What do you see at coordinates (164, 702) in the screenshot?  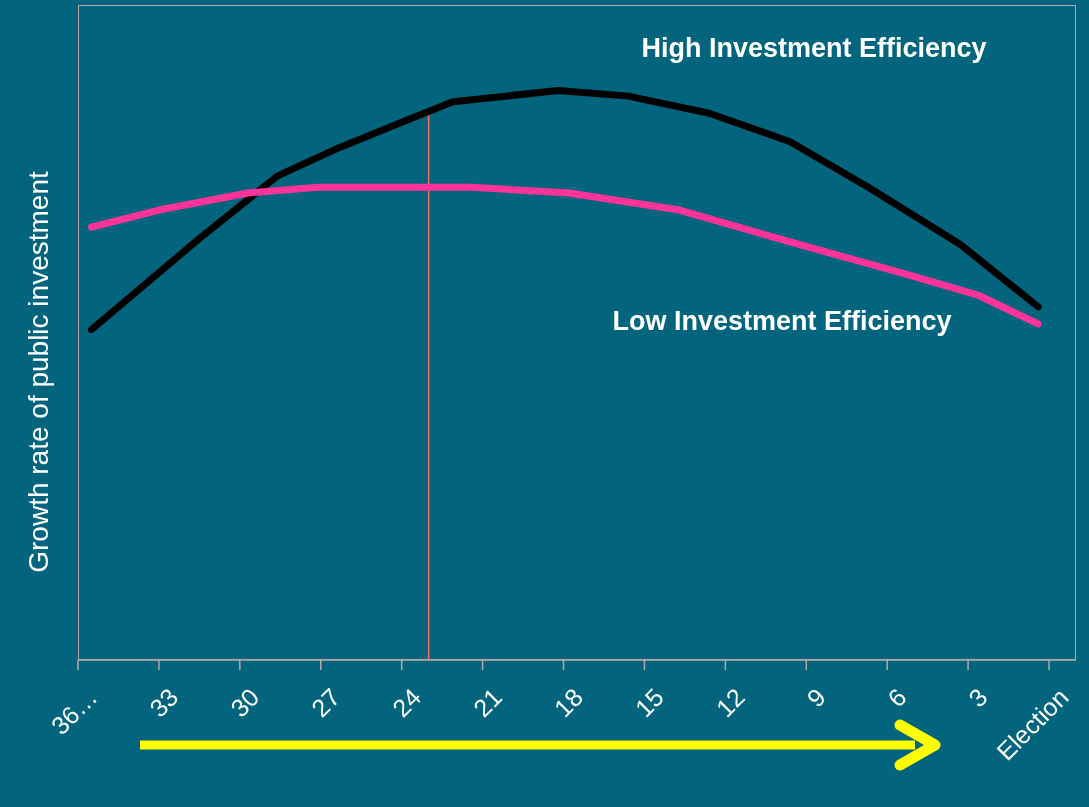 I see `x-tick-label: 33` at bounding box center [164, 702].